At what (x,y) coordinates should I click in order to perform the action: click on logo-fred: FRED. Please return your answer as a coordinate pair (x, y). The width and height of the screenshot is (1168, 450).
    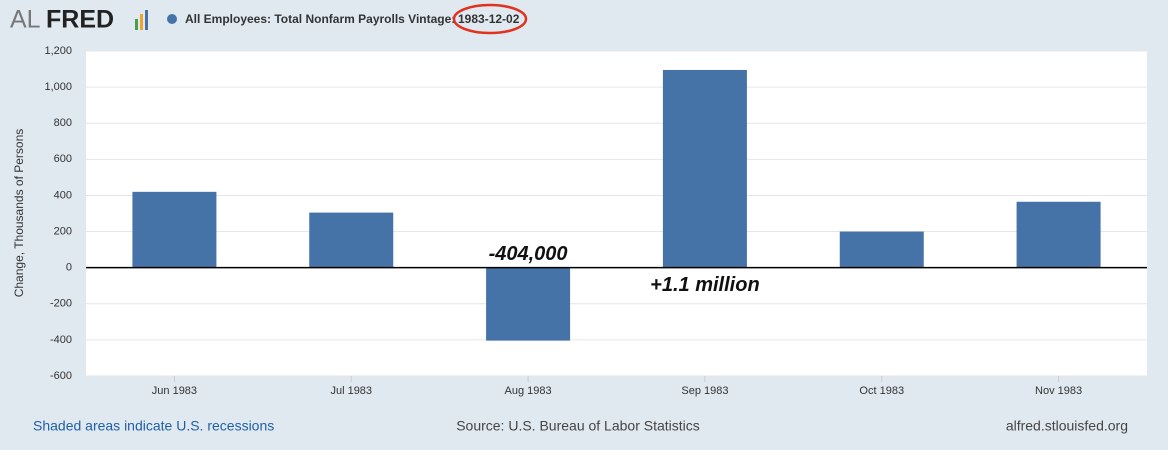
    Looking at the image, I should click on (80, 20).